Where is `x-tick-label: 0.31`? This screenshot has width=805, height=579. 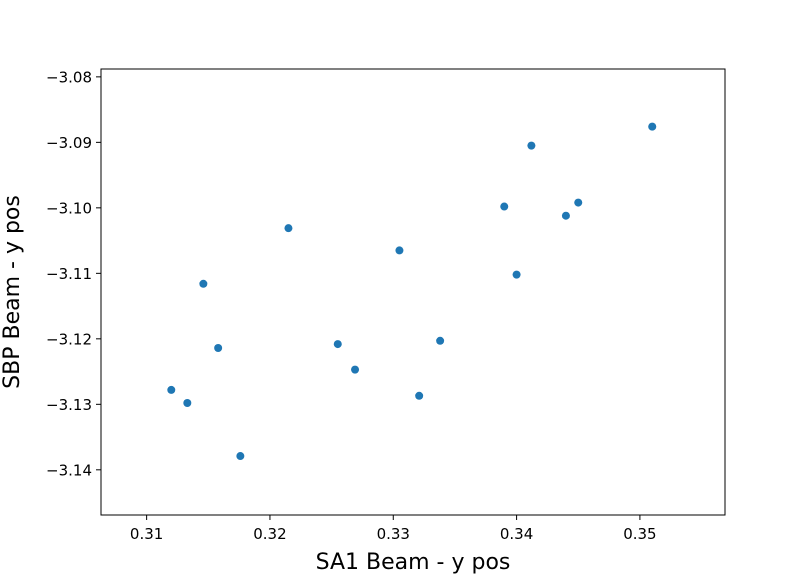
x-tick-label: 0.31 is located at coordinates (146, 534).